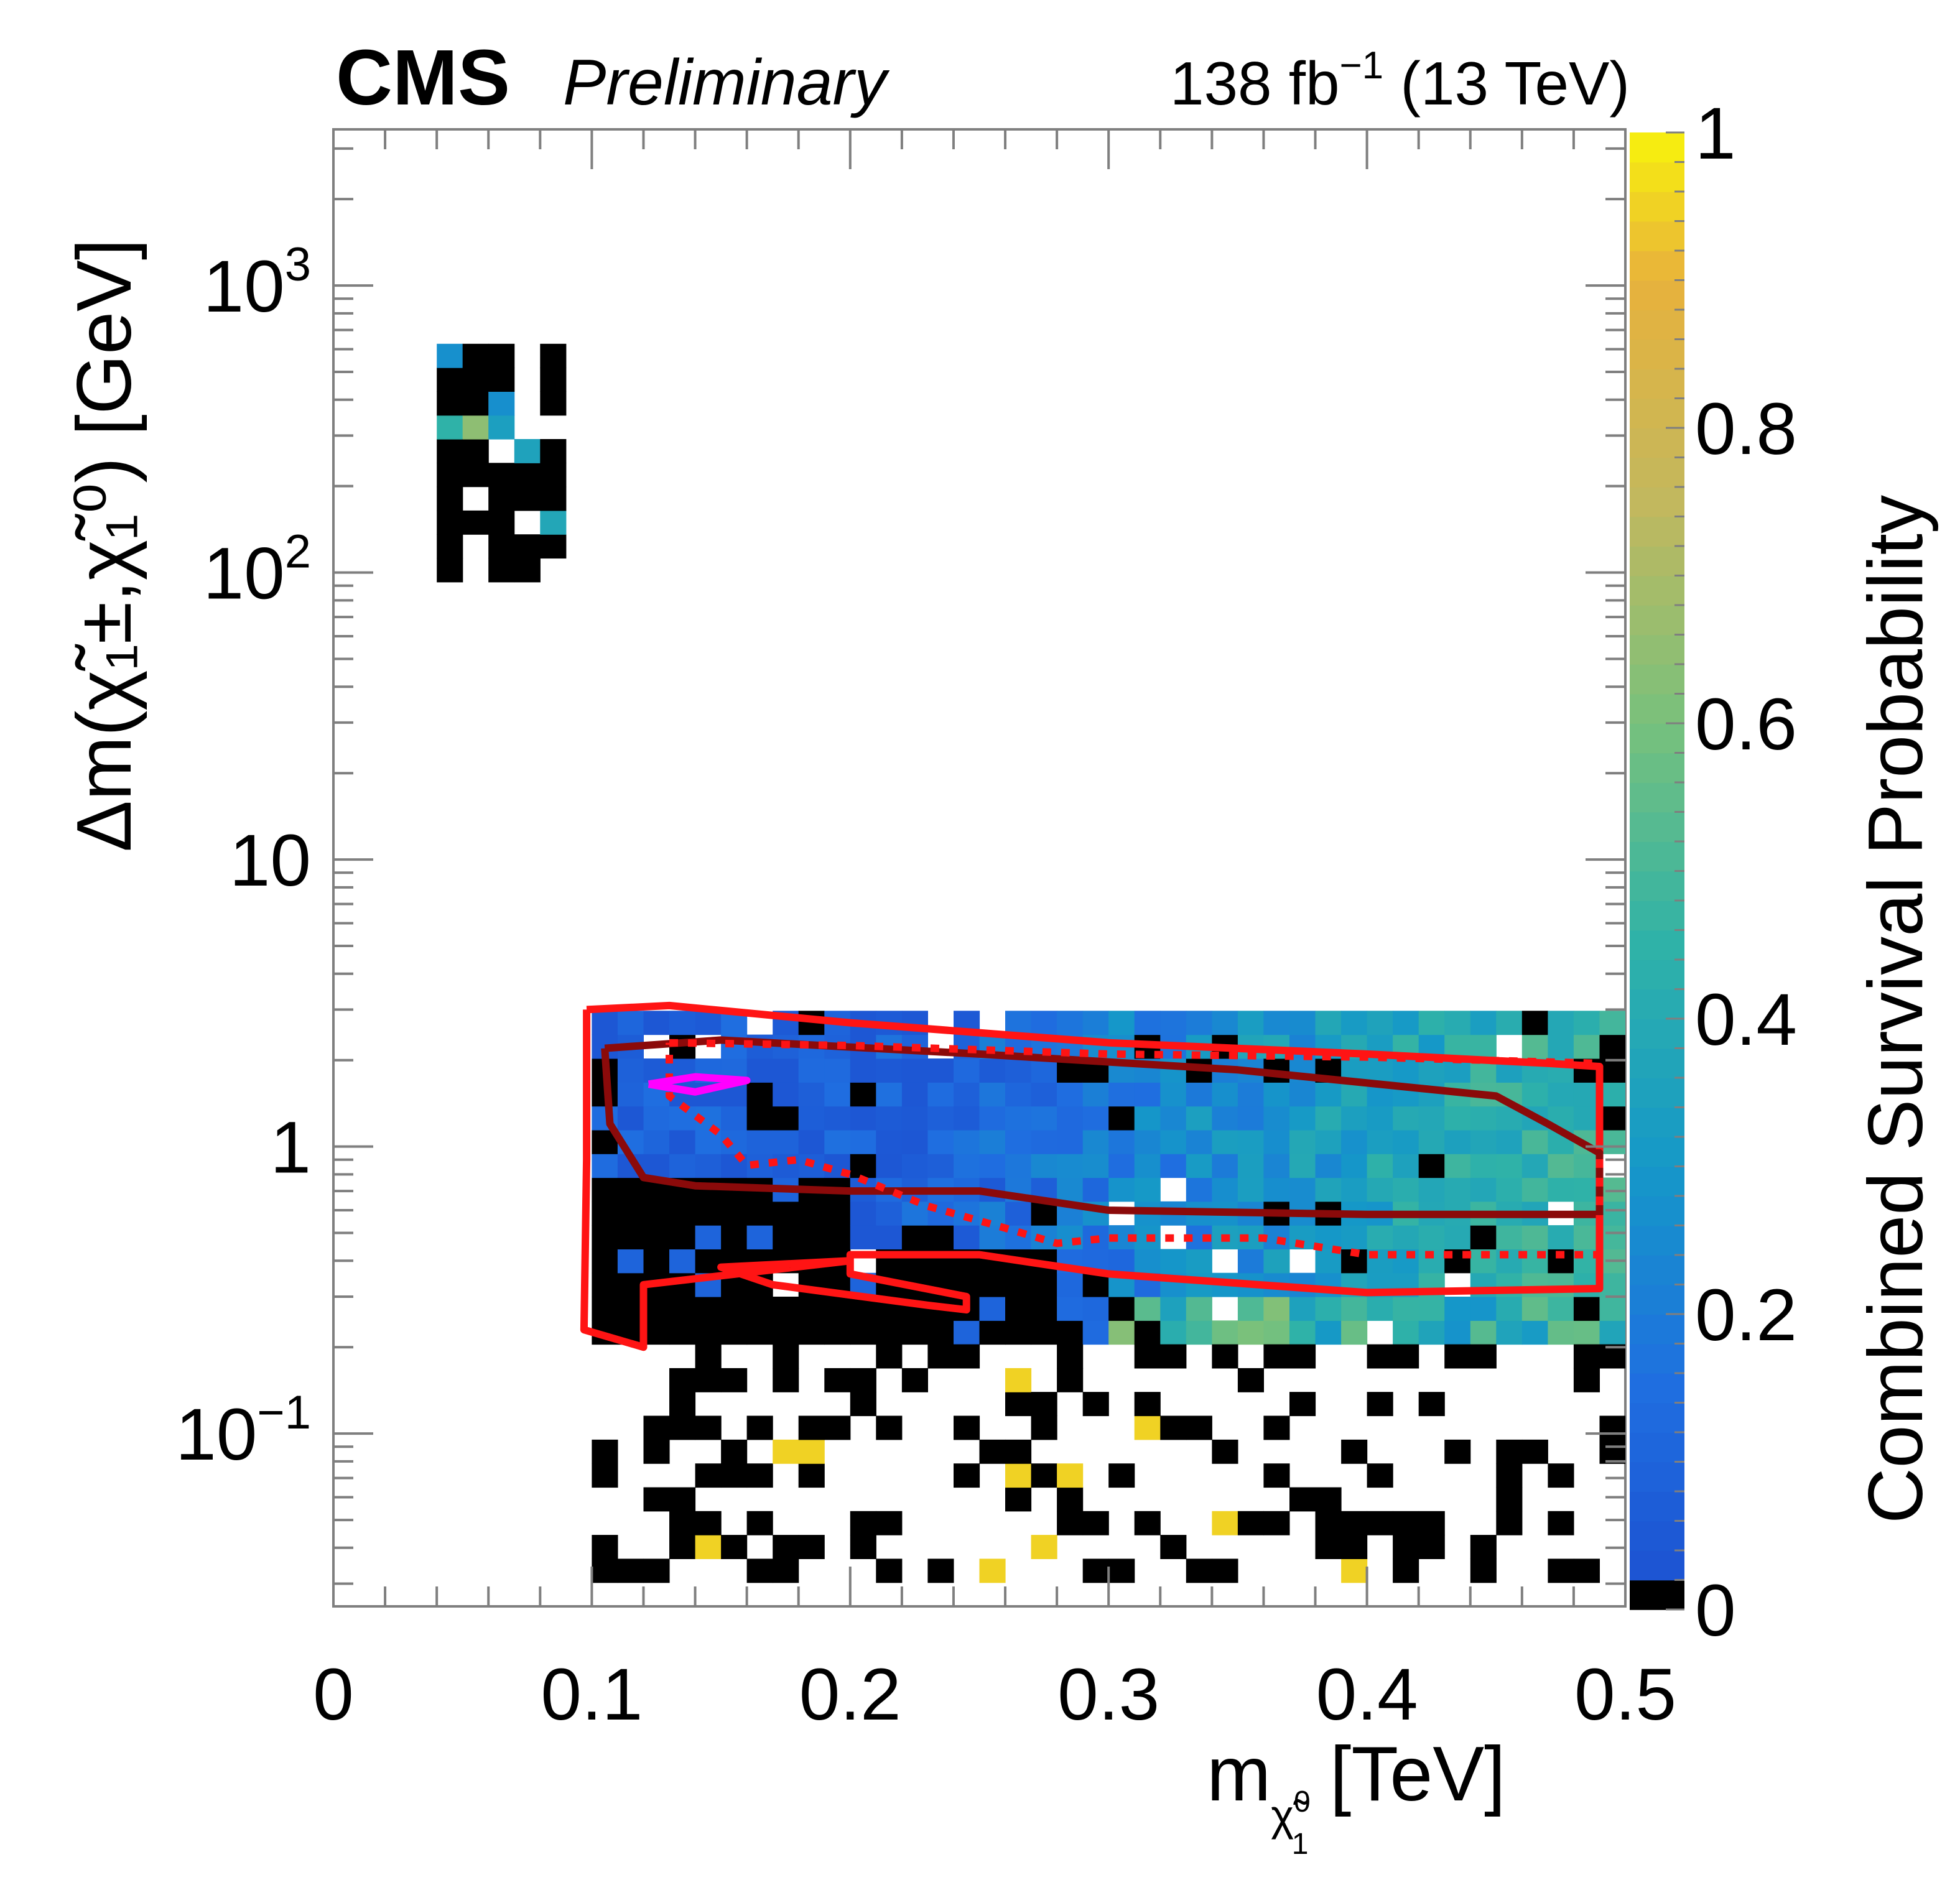 This screenshot has width=1960, height=1880. I want to click on x-tick-label: 0.5, so click(1625, 1695).